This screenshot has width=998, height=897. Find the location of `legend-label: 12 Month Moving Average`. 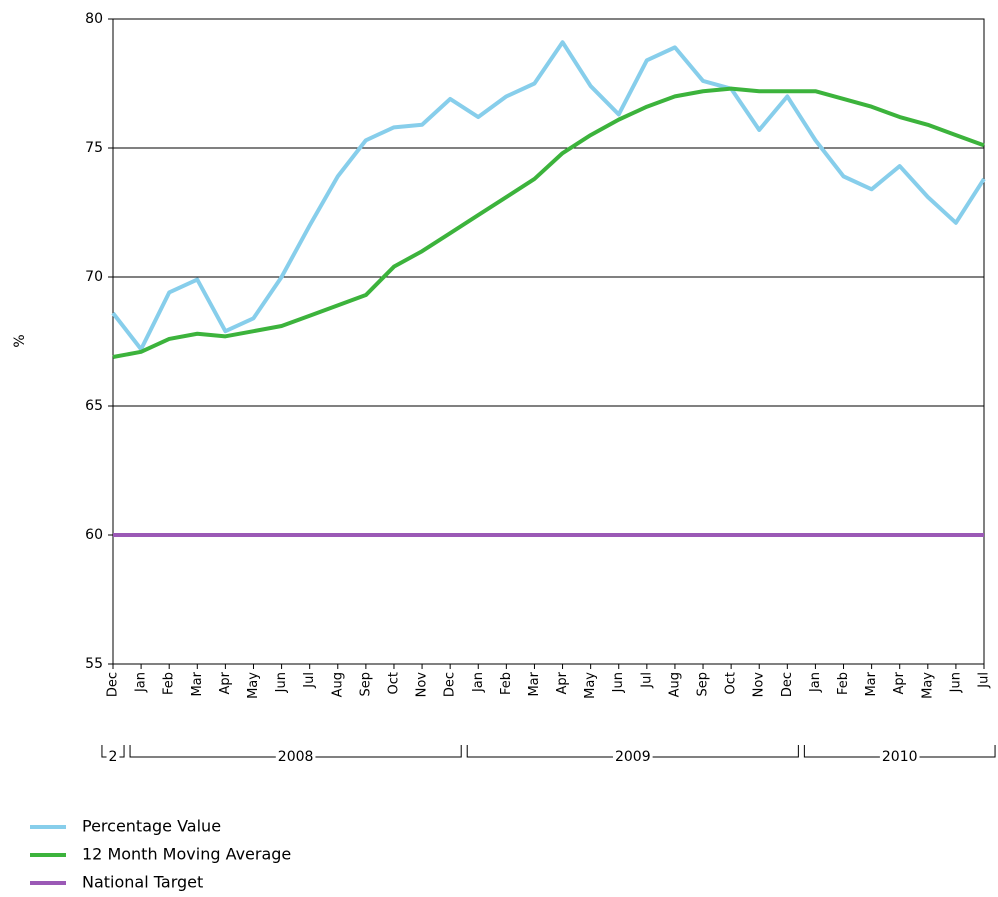

legend-label: 12 Month Moving Average is located at coordinates (186, 854).